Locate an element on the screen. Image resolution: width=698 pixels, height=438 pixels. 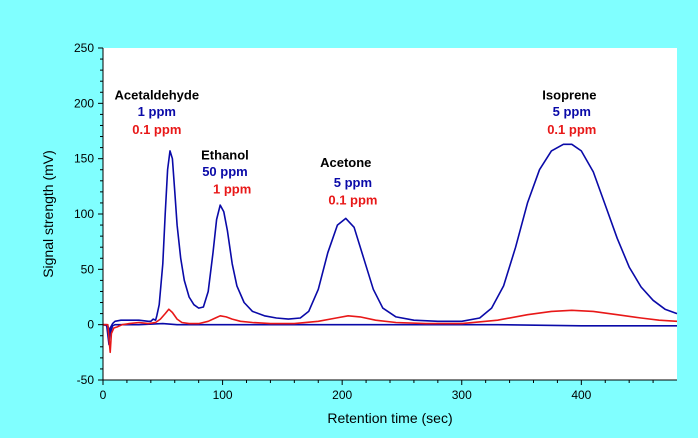
x-axis-label: Retention time (sec) is located at coordinates (389, 418).